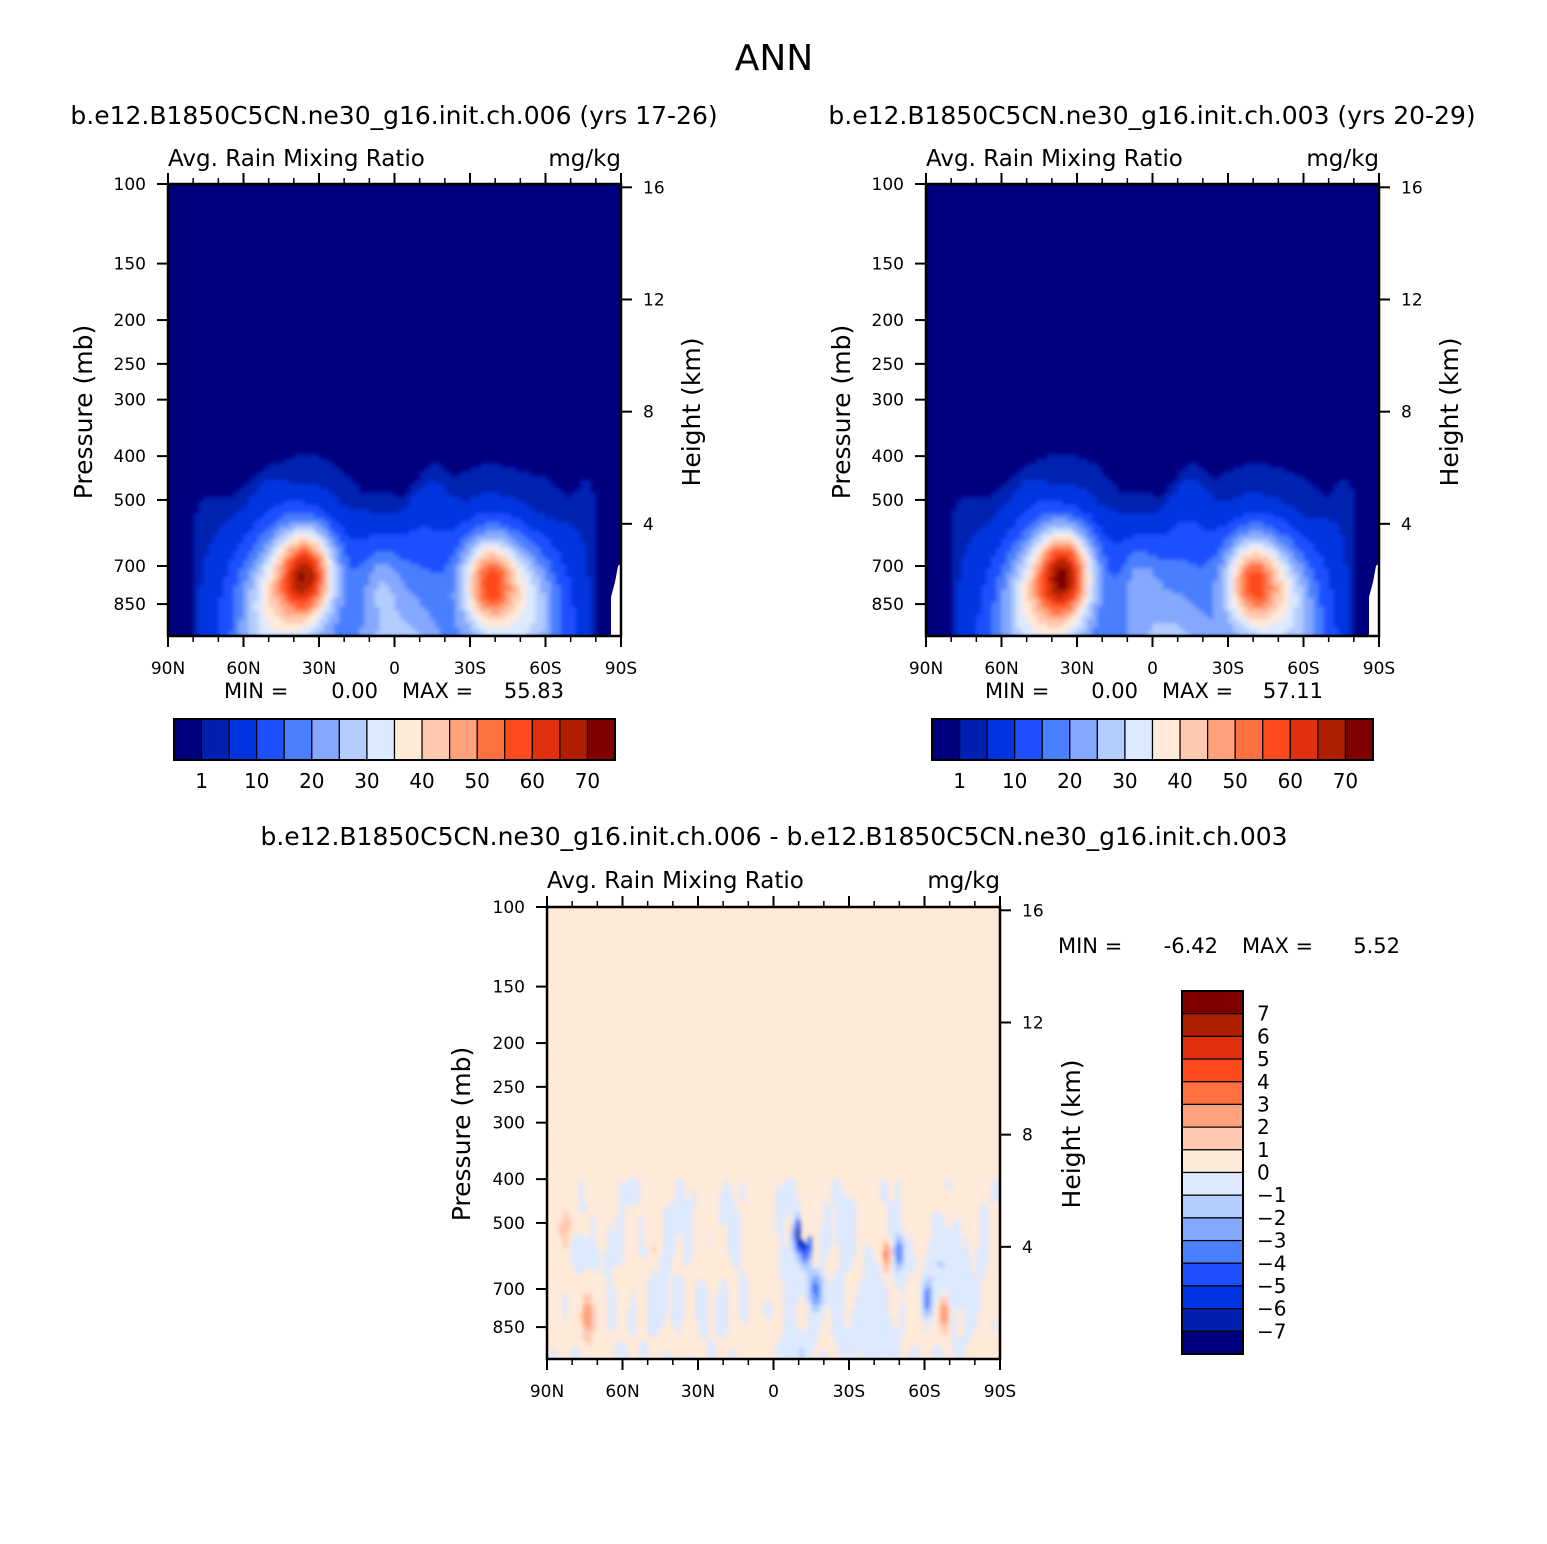  What do you see at coordinates (256, 781) in the screenshot?
I see `colorbar-label: 10` at bounding box center [256, 781].